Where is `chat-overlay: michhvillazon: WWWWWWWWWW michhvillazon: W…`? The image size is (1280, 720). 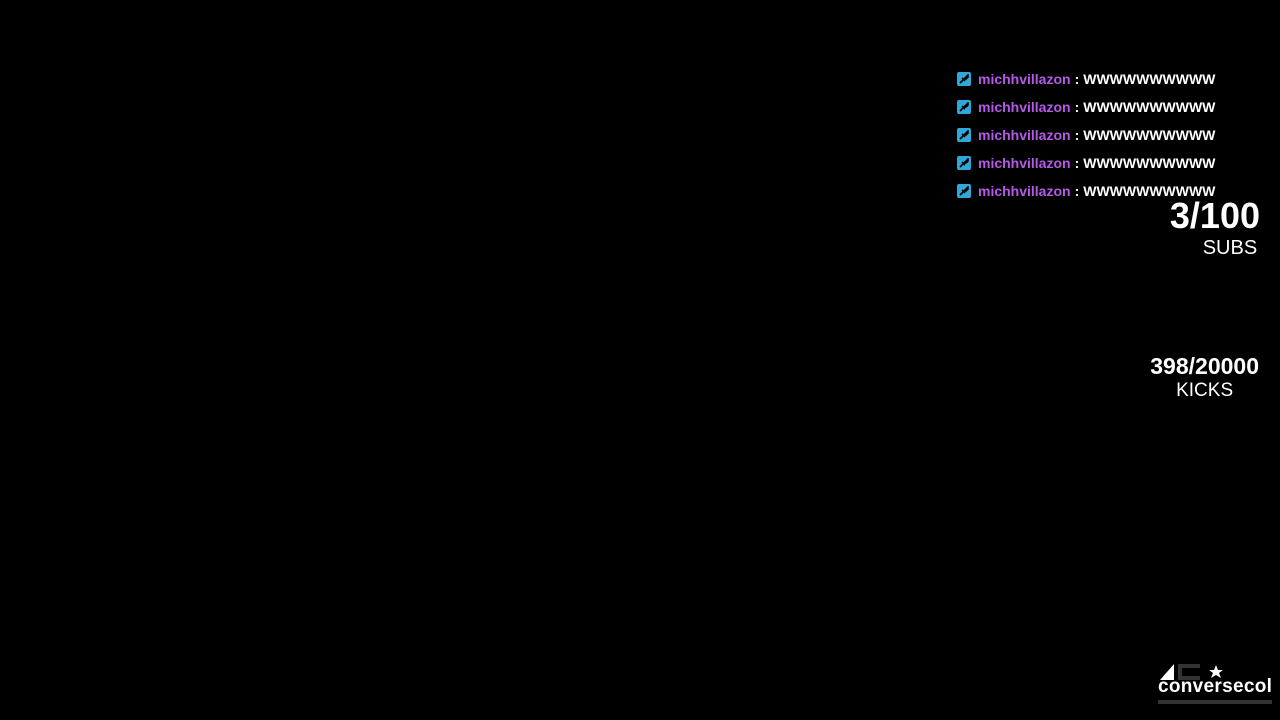 chat-overlay: michhvillazon: WWWWWWWWWW michhvillazon: W… is located at coordinates (1086, 135).